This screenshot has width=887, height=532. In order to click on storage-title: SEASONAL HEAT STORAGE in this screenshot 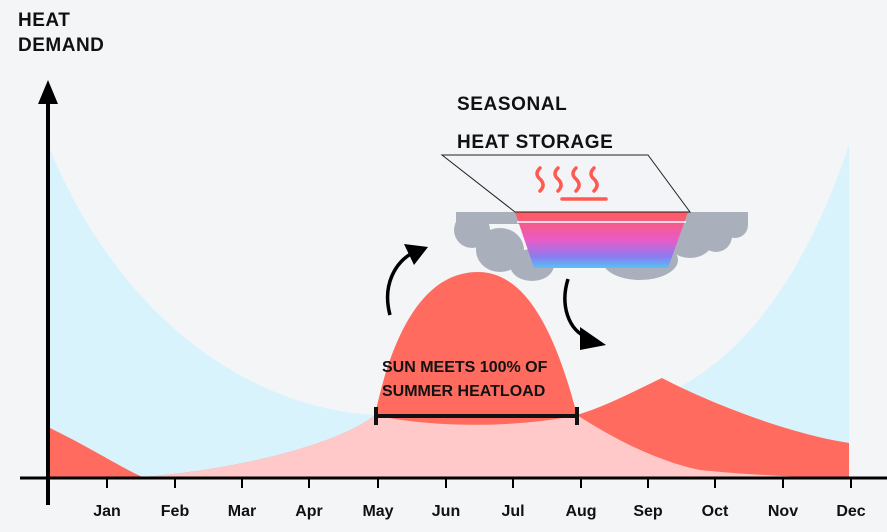, I will do `click(535, 124)`.